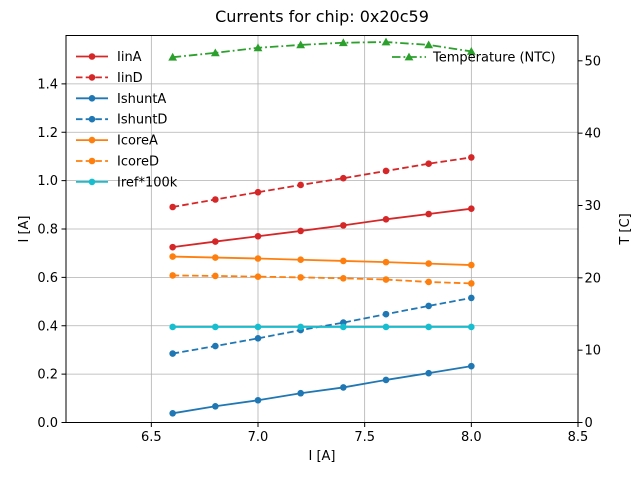 This screenshot has height=480, width=640. I want to click on y-left-tick-label: 1.4, so click(47, 84).